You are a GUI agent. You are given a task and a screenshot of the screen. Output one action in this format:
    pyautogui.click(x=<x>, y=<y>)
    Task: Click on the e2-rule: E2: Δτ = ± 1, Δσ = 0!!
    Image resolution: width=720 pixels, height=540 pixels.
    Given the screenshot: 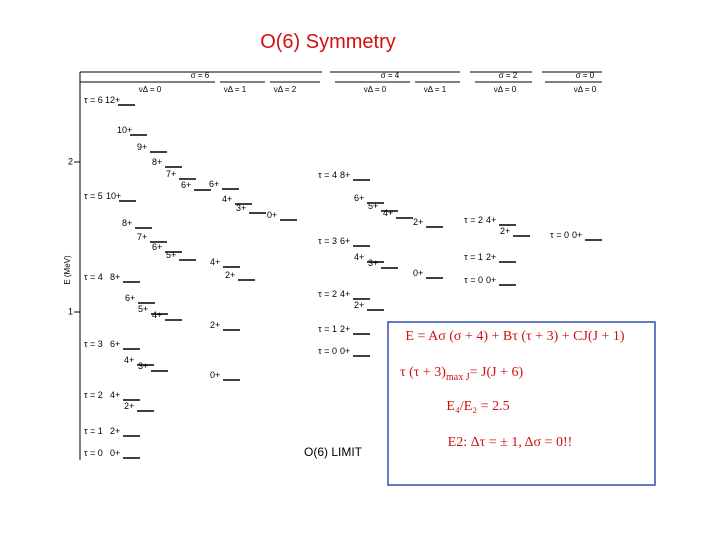 What is the action you would take?
    pyautogui.click(x=510, y=442)
    